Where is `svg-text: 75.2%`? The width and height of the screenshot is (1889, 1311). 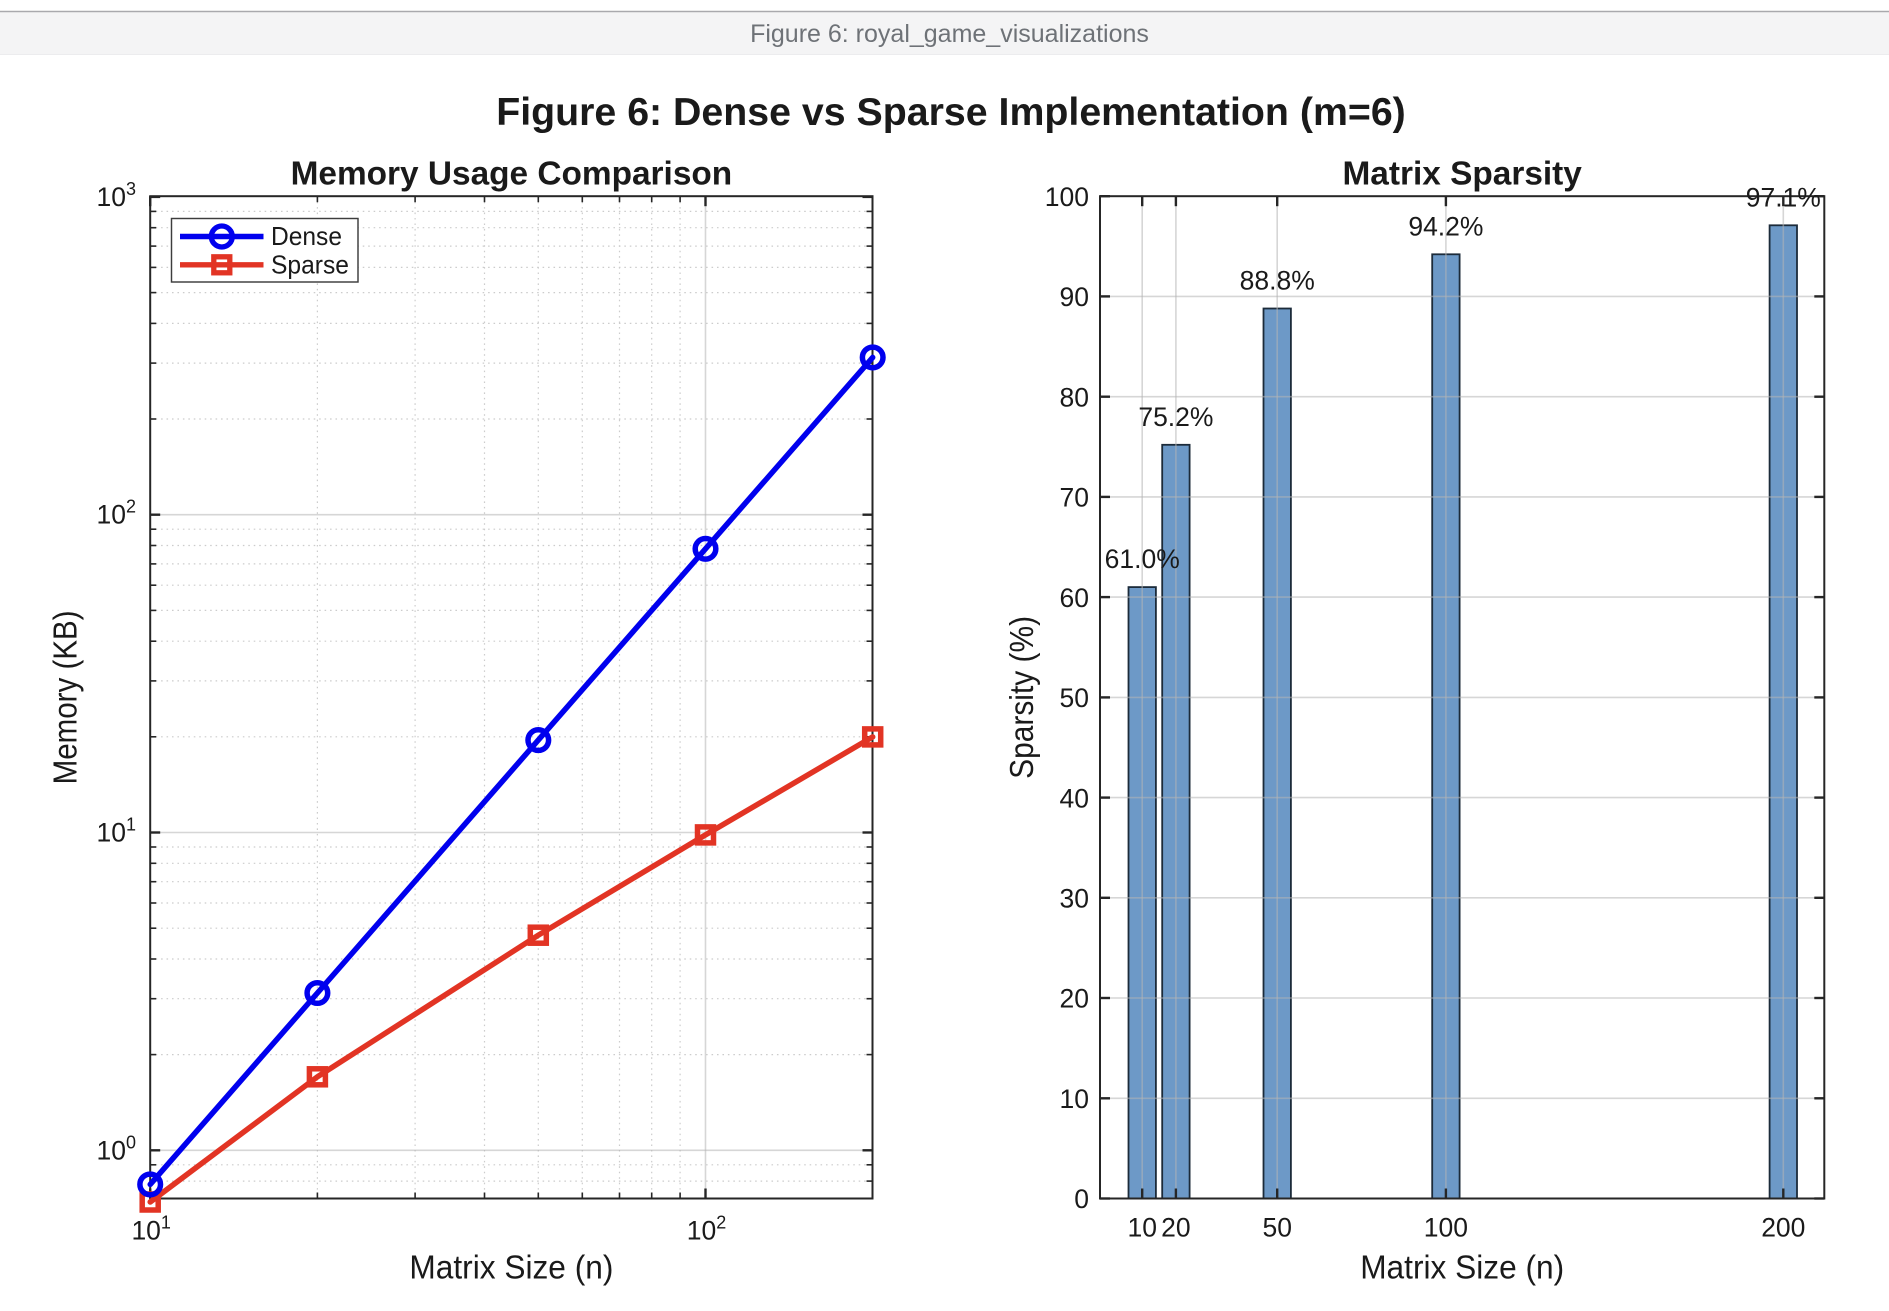
svg-text: 75.2% is located at coordinates (1175, 417).